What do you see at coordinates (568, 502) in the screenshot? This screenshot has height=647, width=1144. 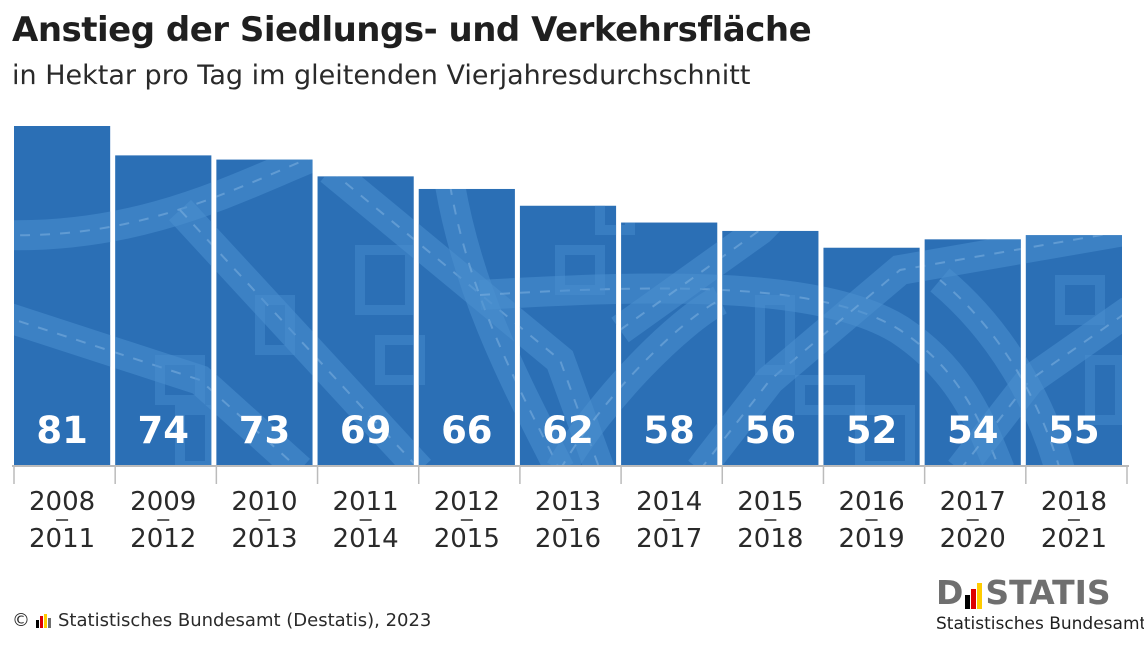 I see `x-tick-label-start: 2013` at bounding box center [568, 502].